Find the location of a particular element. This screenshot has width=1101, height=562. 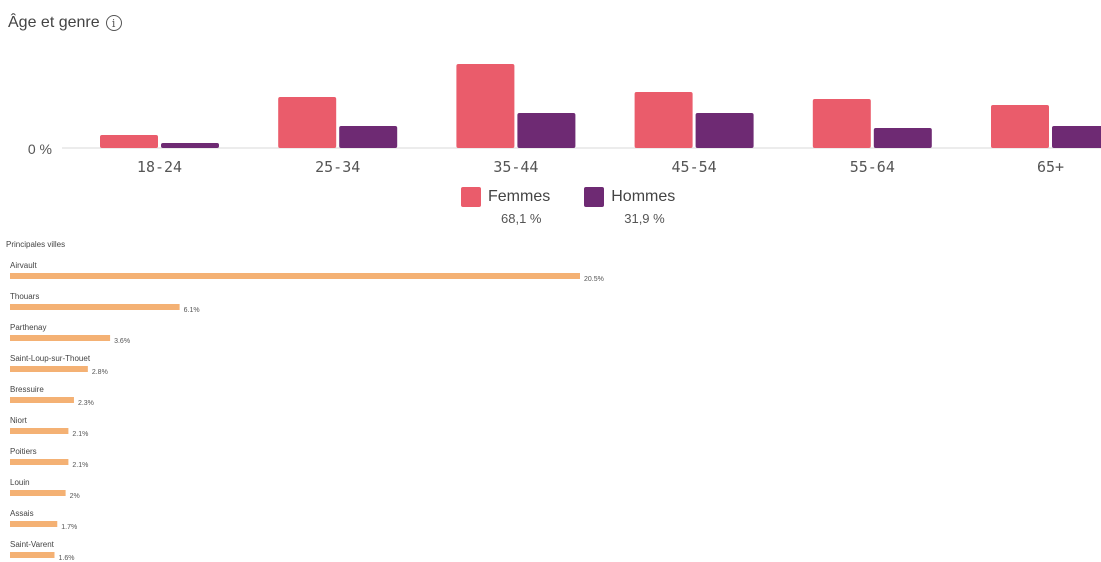

legend-item-hommes: Hommes 31,9 % is located at coordinates (629, 206).